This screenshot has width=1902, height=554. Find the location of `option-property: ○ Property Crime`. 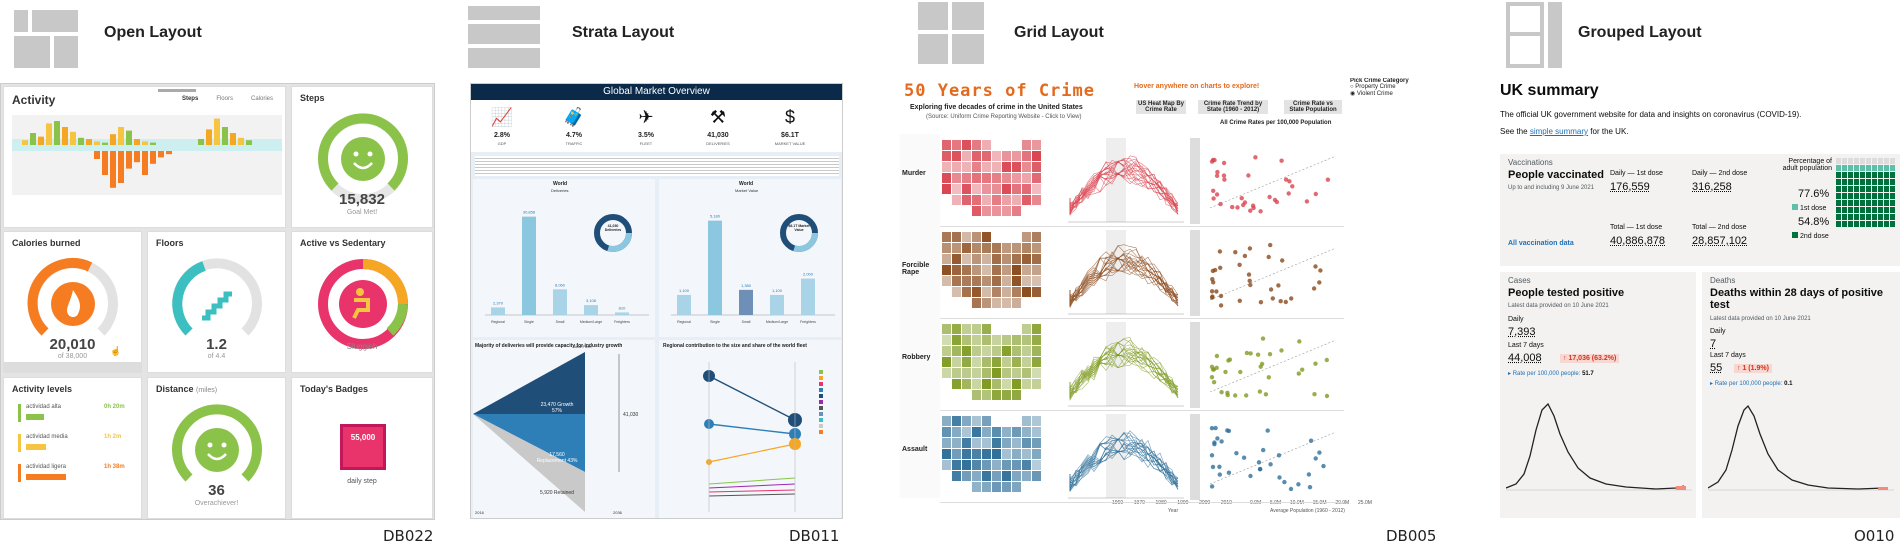

option-property: ○ Property Crime is located at coordinates (1373, 87).